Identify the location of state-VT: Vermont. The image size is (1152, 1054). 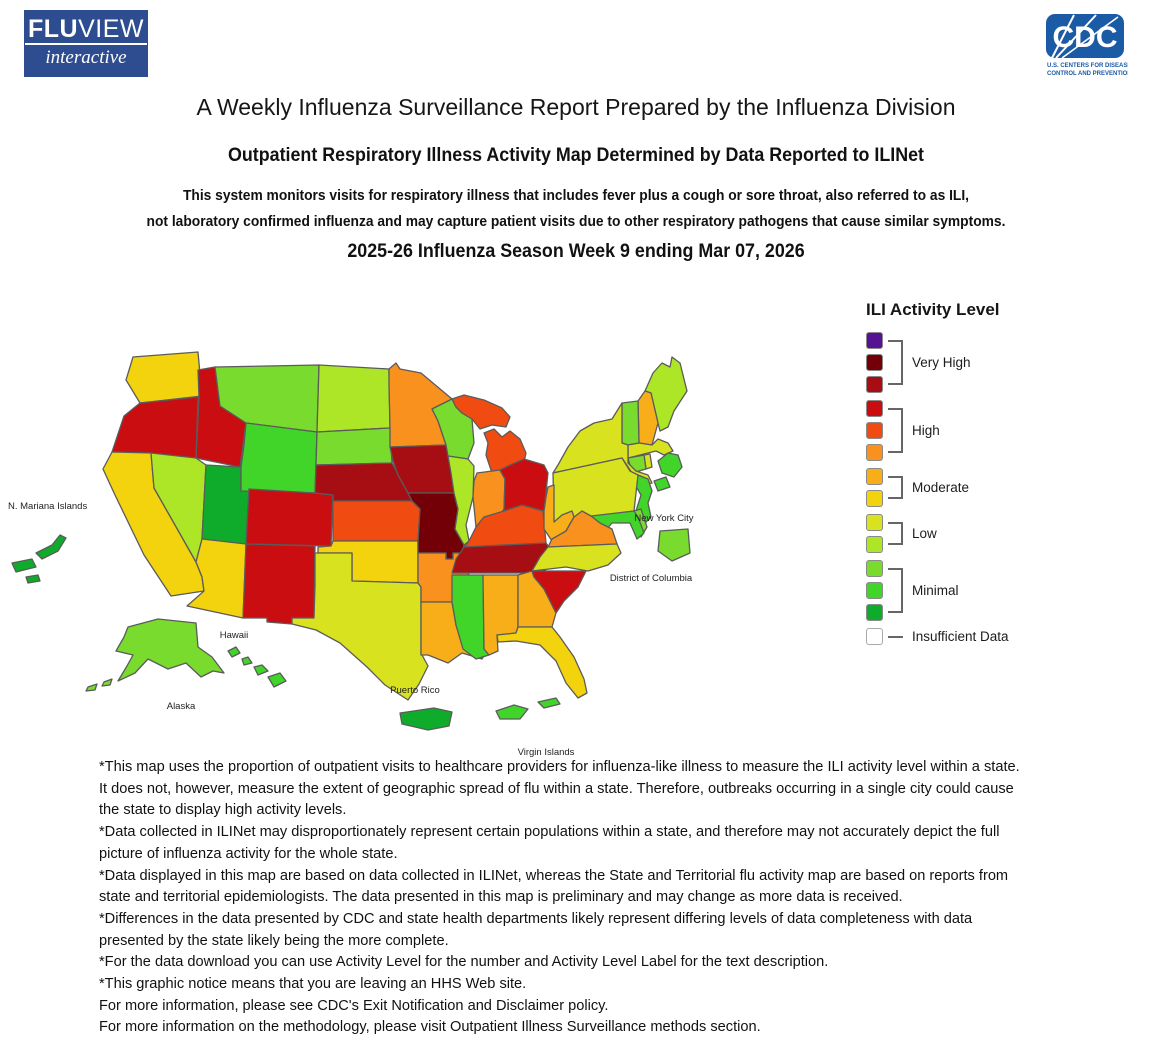
(630, 423).